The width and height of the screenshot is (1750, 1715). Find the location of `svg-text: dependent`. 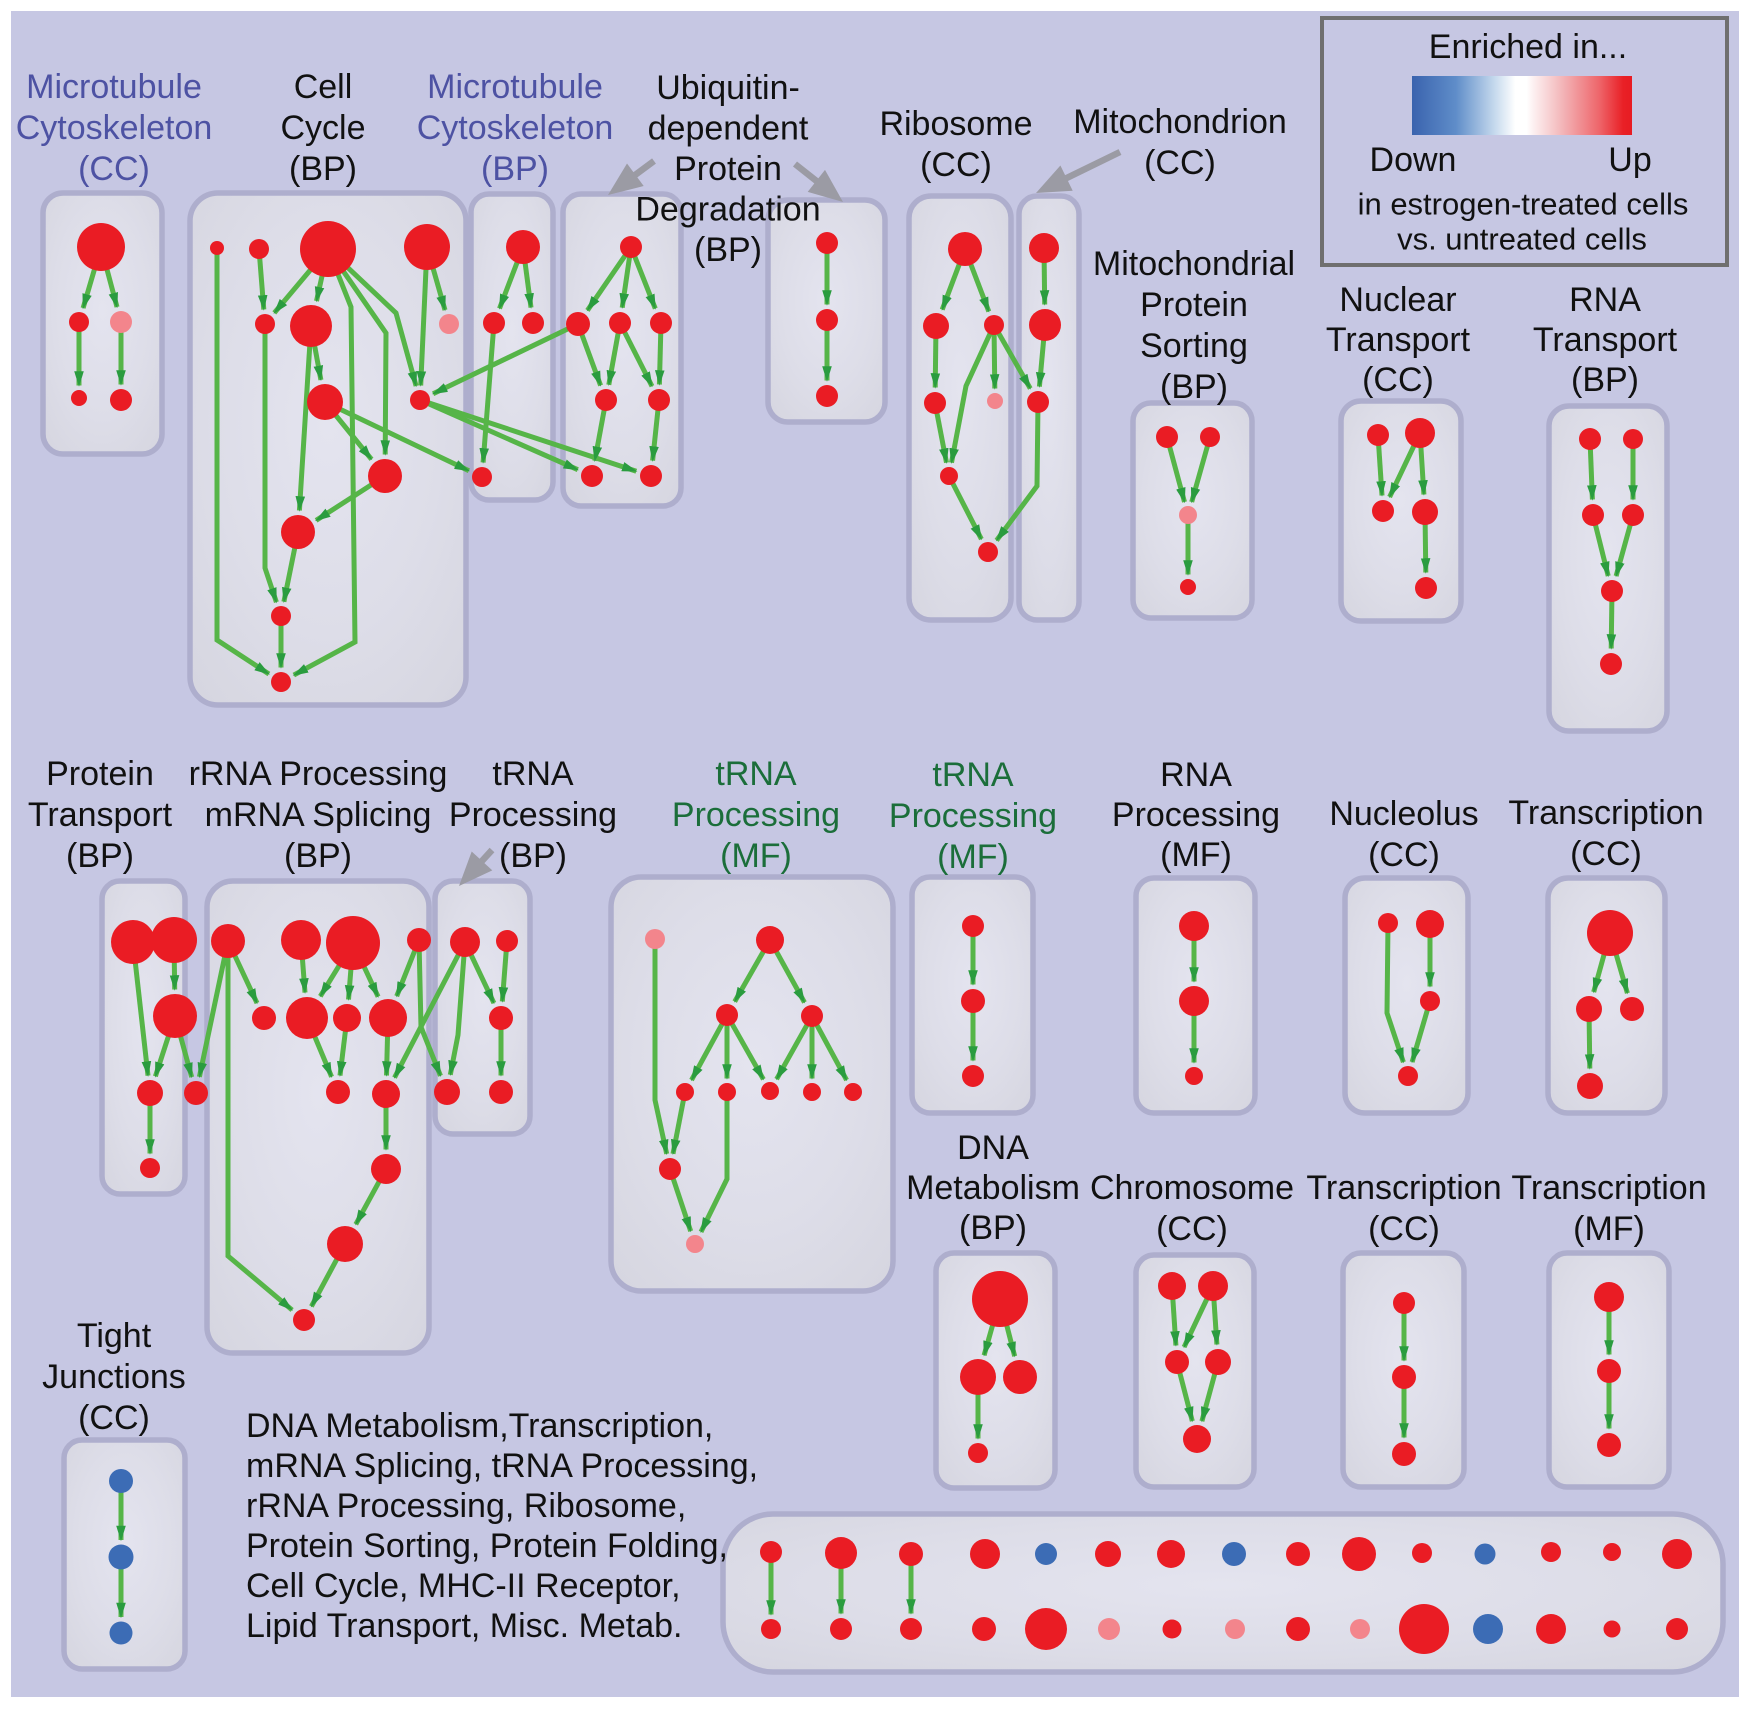

svg-text: dependent is located at coordinates (728, 129).